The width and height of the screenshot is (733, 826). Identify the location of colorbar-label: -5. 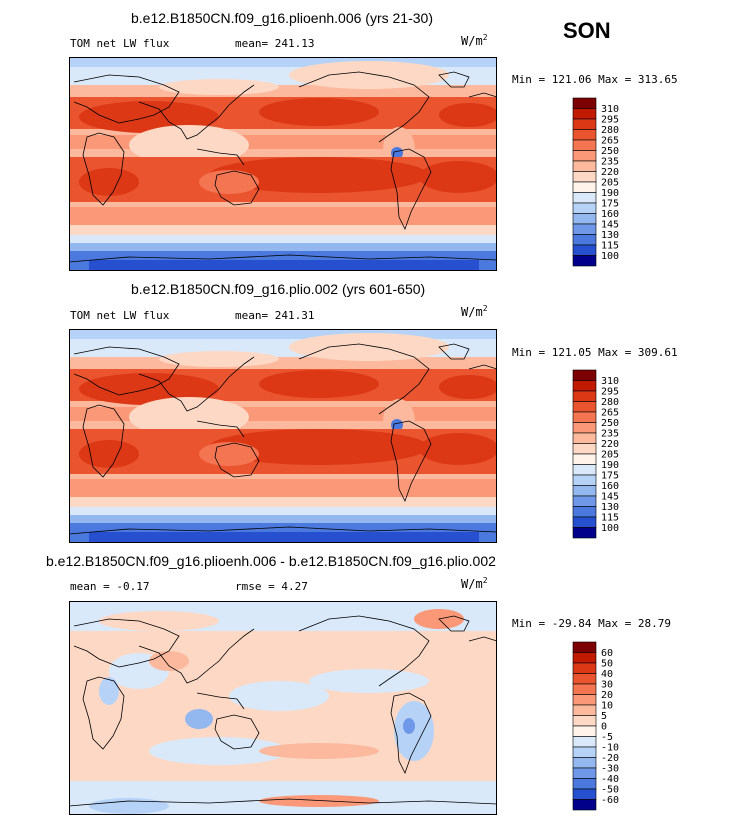
(607, 737).